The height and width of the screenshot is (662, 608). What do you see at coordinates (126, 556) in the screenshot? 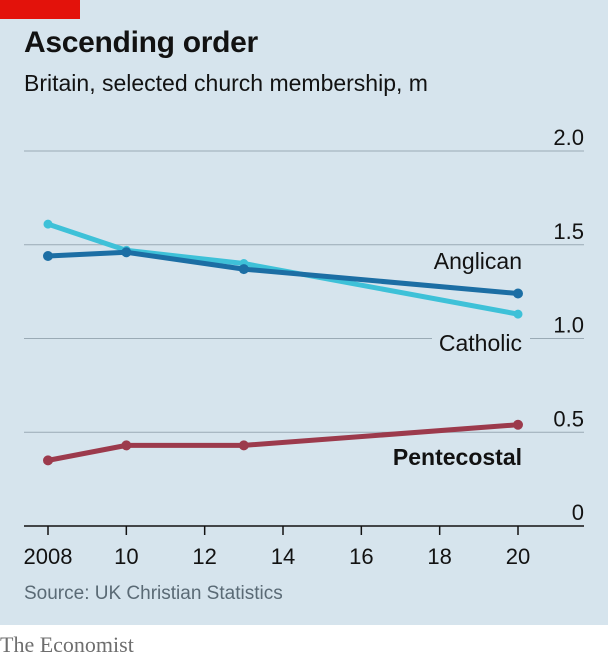
I see `x-tick-label: 10` at bounding box center [126, 556].